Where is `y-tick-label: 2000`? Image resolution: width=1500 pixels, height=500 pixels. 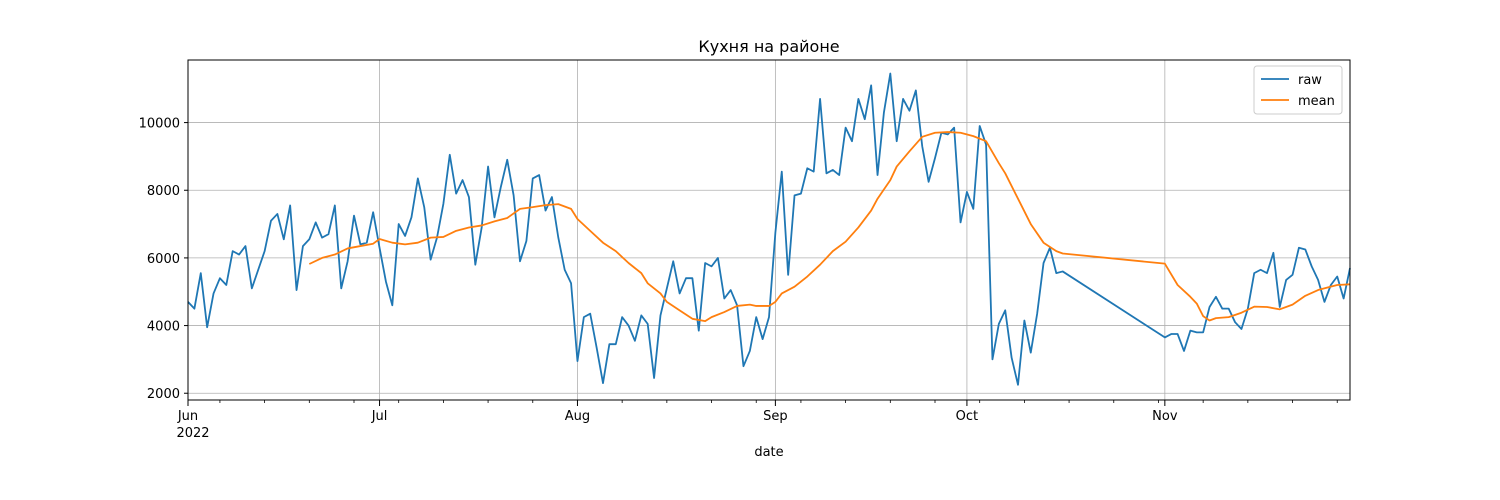
y-tick-label: 2000 is located at coordinates (163, 394).